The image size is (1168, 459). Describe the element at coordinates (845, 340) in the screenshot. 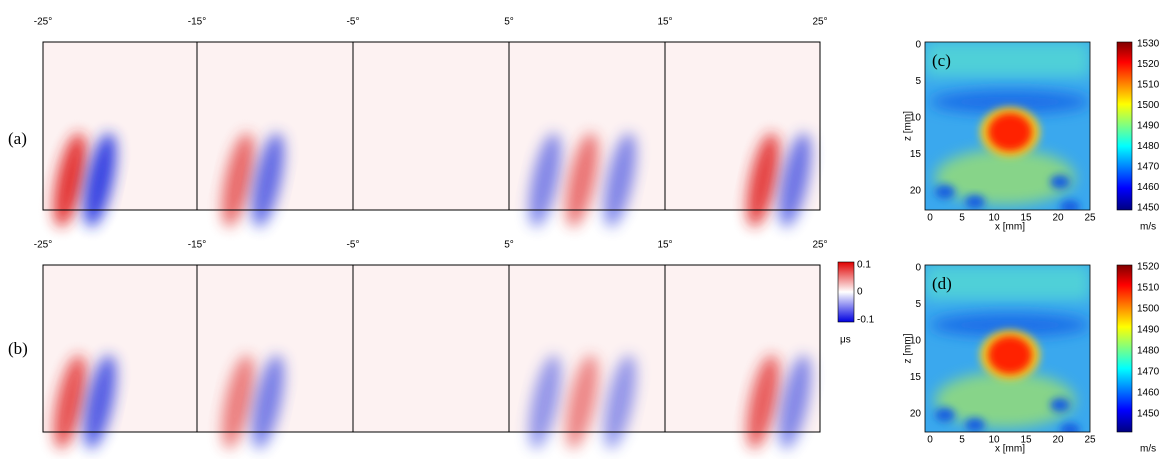

I see `colorbar-unit: μs` at that location.